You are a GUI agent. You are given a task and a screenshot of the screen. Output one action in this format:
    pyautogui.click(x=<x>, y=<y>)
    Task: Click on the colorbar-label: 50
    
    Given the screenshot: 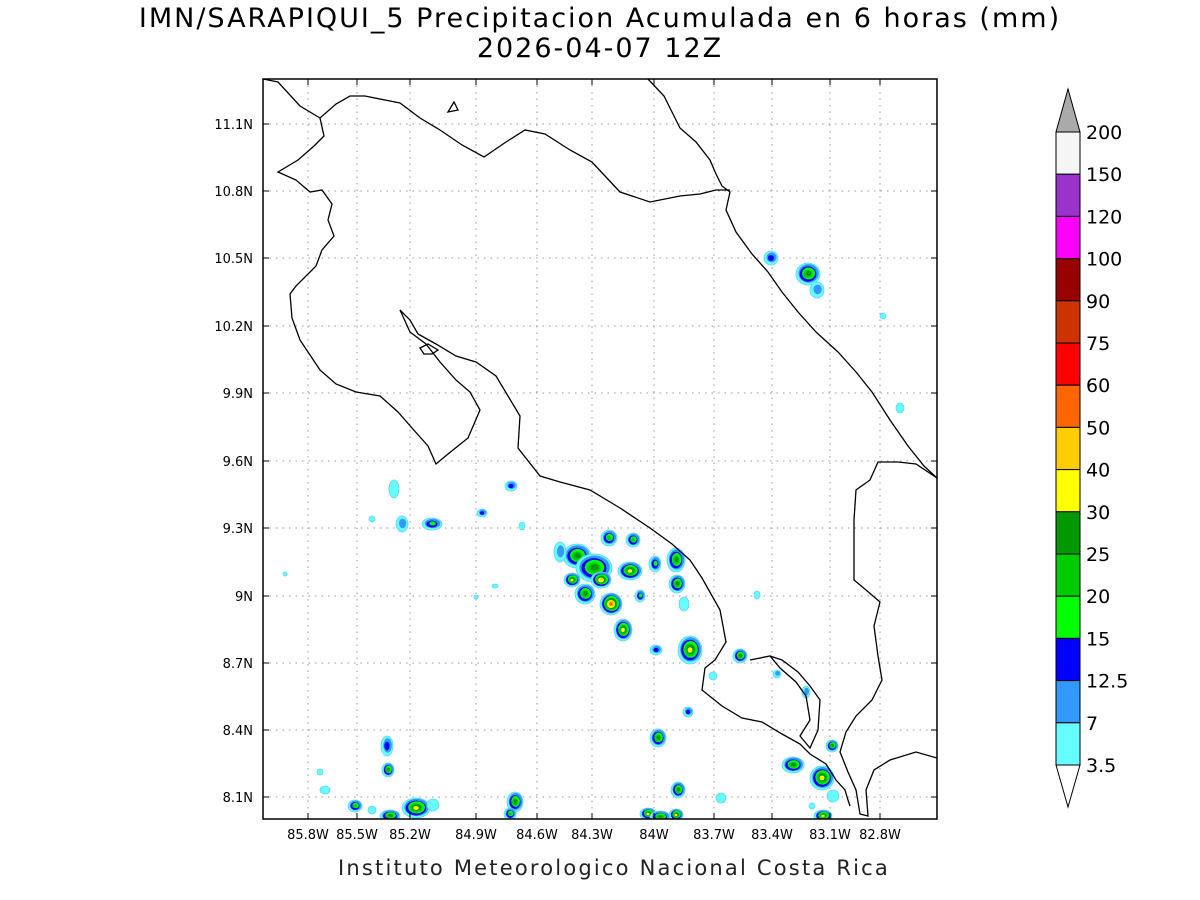 What is the action you would take?
    pyautogui.click(x=1098, y=428)
    